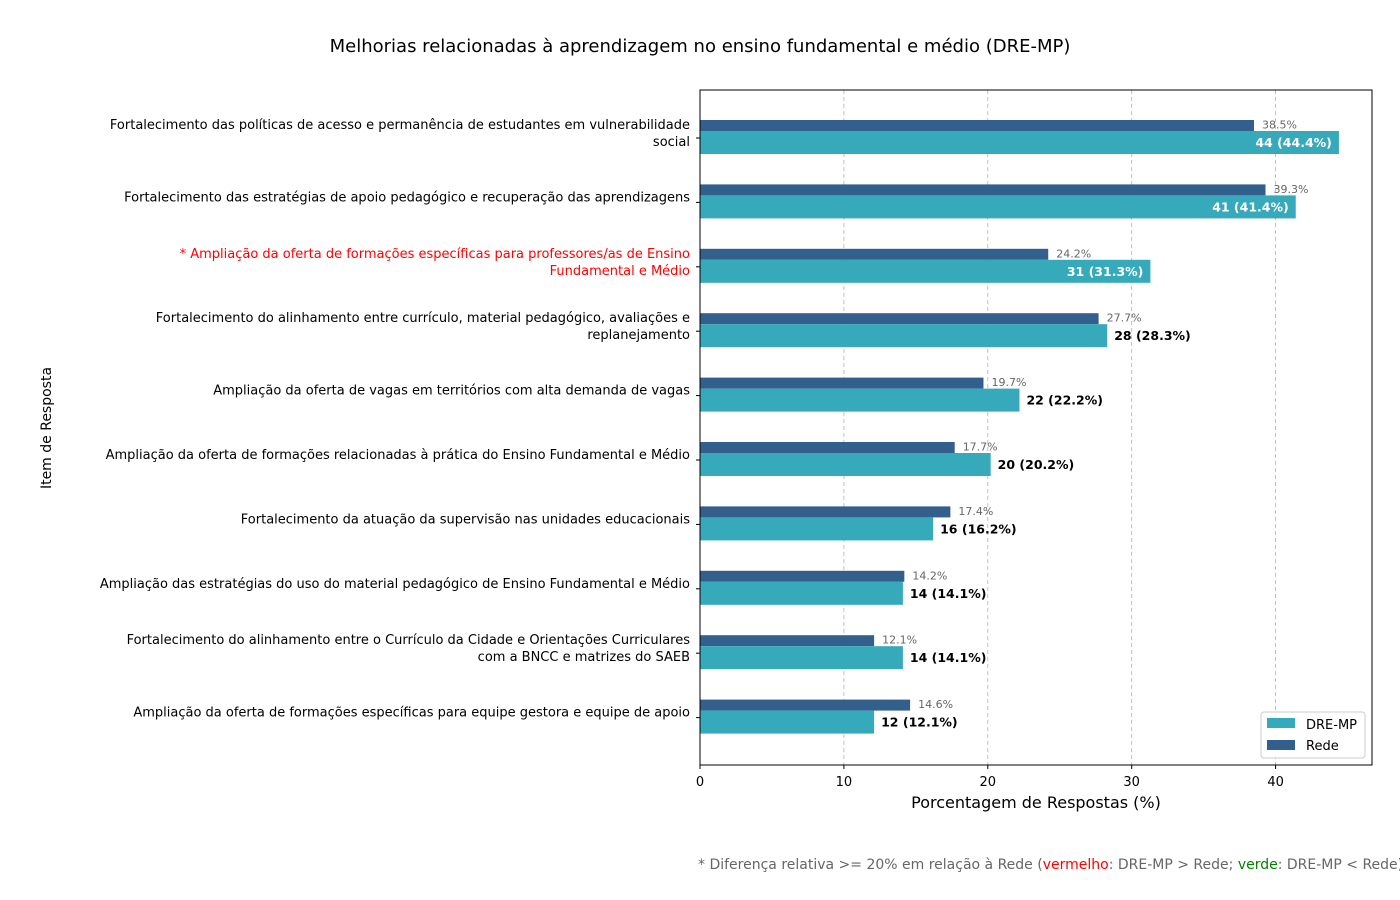 The image size is (1400, 900). I want to click on category-label: social, so click(671, 142).